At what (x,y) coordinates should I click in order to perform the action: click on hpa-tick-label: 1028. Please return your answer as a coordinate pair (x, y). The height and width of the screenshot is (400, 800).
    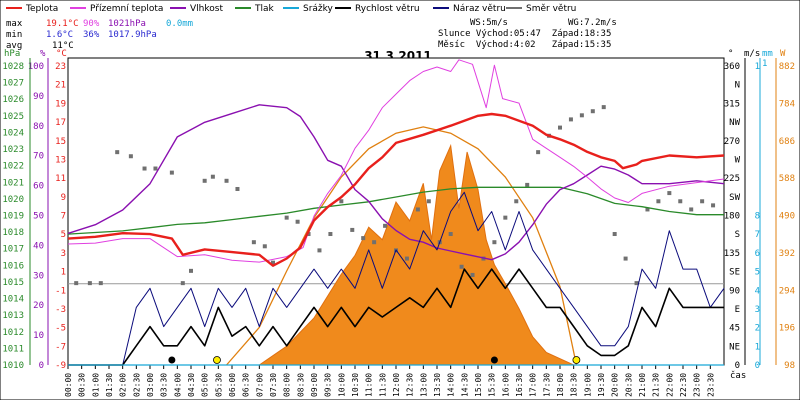
    Looking at the image, I should click on (13, 67).